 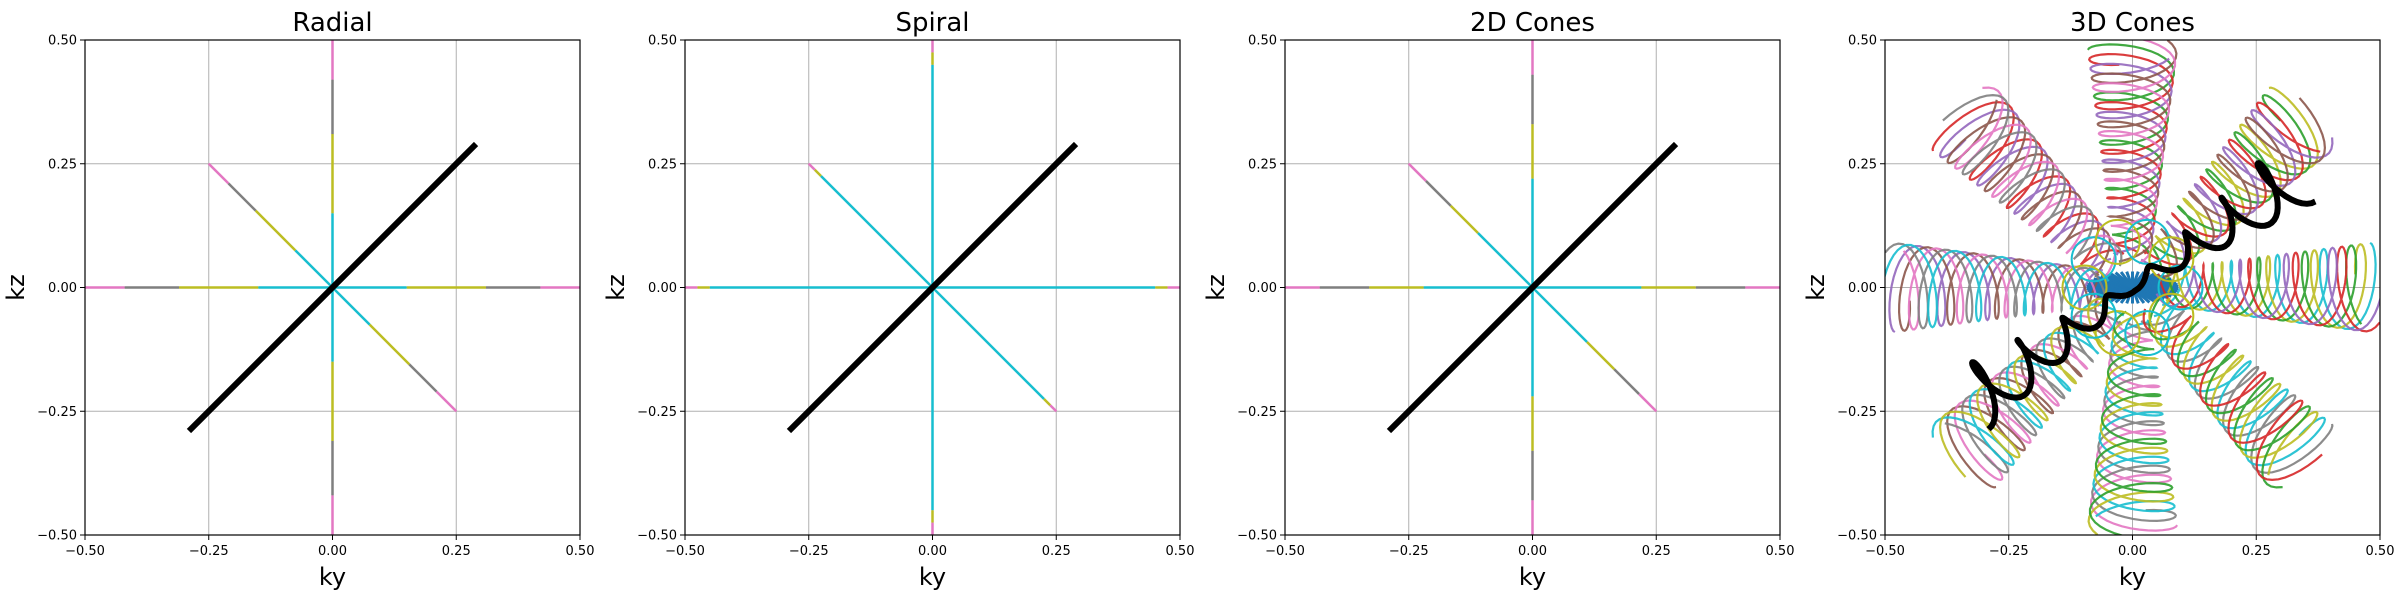 I want to click on chart-title: Radial, so click(x=332, y=23).